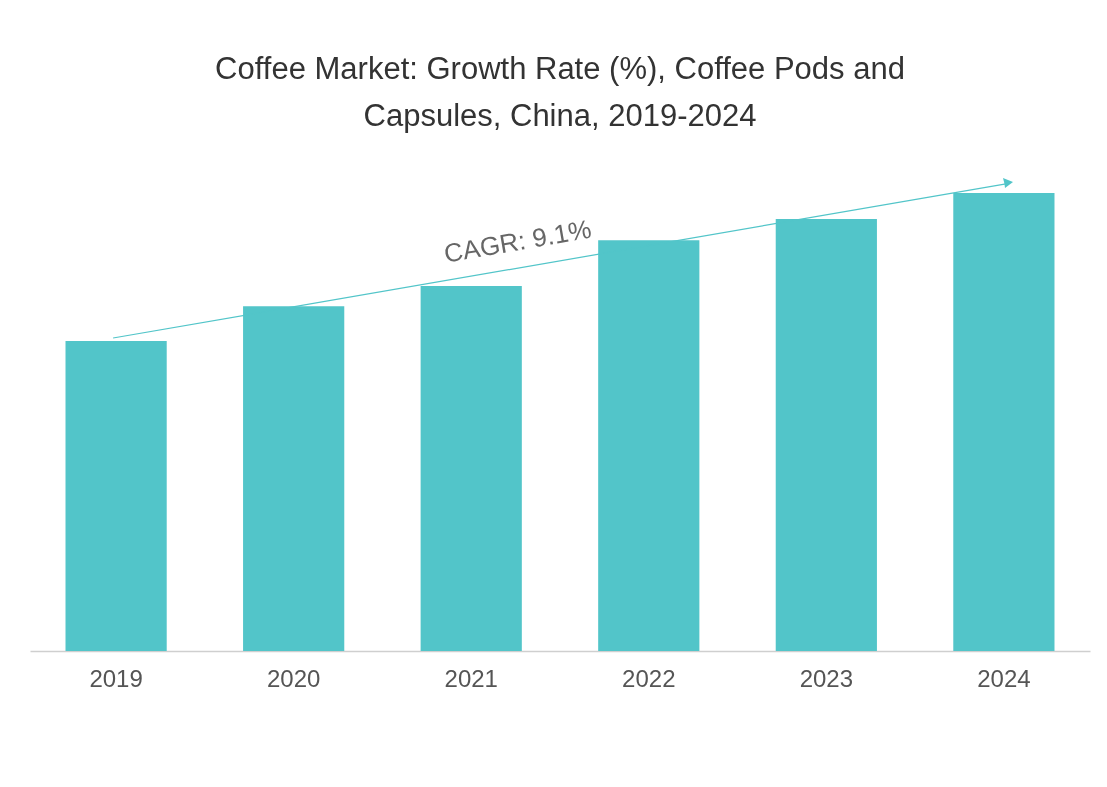  What do you see at coordinates (293, 678) in the screenshot?
I see `x-tick-label: 2020` at bounding box center [293, 678].